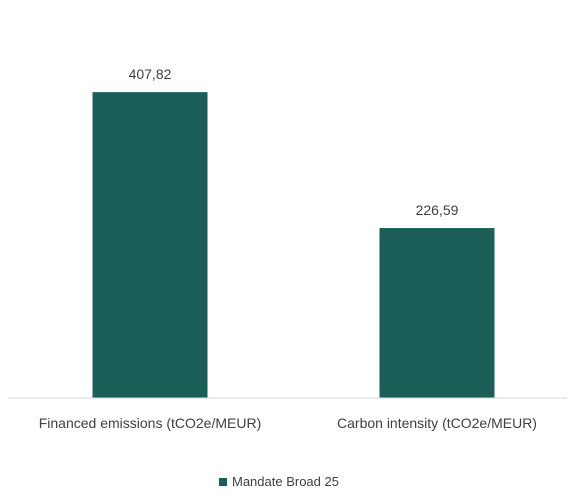 The width and height of the screenshot is (575, 502). I want to click on legend-swatch, so click(223, 482).